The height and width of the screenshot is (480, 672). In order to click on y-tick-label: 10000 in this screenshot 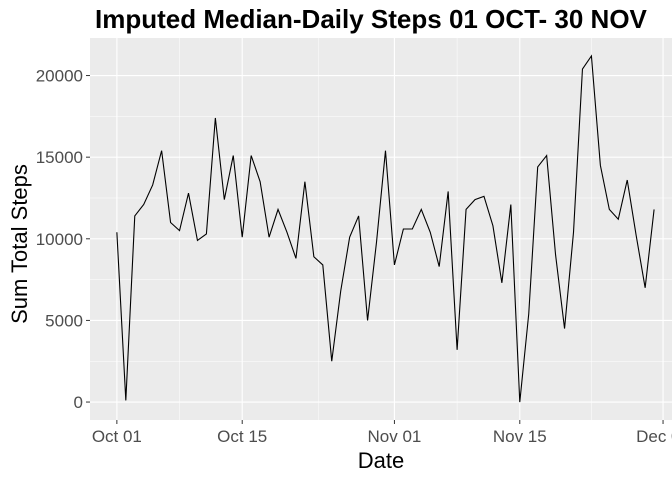, I will do `click(59, 239)`.